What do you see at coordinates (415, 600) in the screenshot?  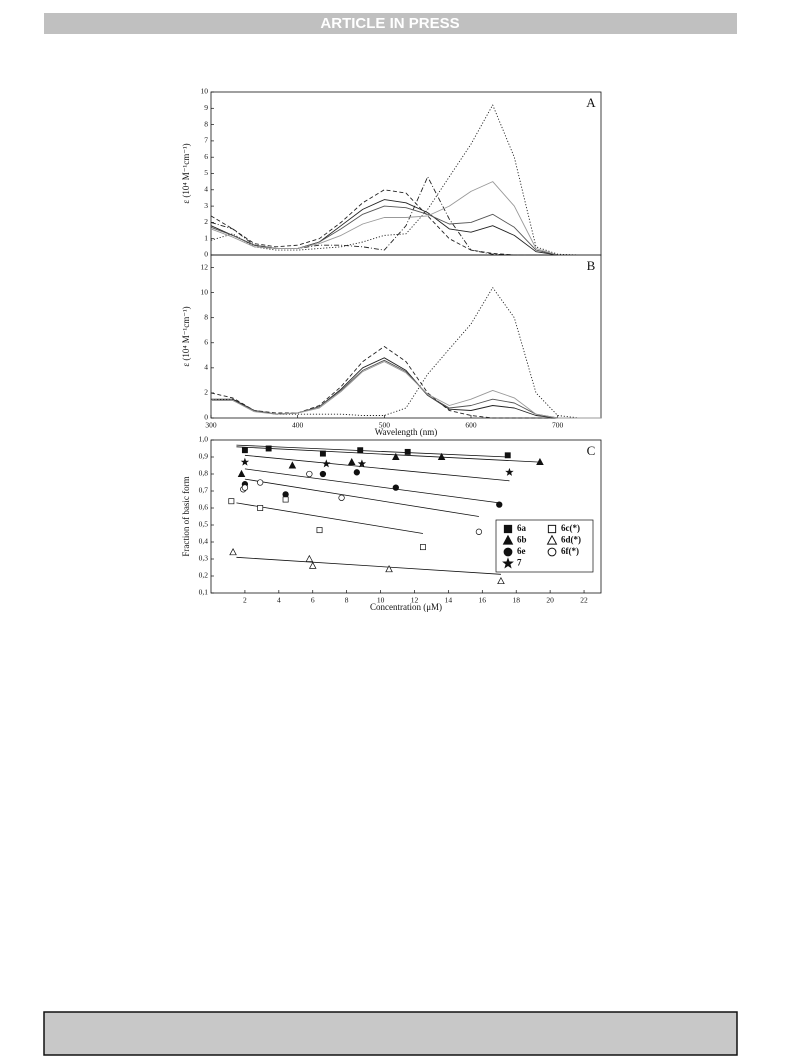 I see `x-tick-label: 12` at bounding box center [415, 600].